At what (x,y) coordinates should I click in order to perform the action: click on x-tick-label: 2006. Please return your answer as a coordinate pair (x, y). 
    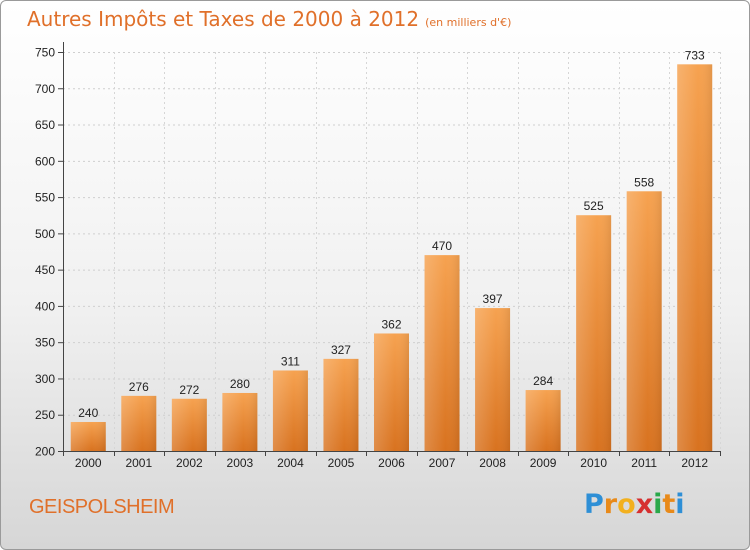
    Looking at the image, I should click on (391, 463).